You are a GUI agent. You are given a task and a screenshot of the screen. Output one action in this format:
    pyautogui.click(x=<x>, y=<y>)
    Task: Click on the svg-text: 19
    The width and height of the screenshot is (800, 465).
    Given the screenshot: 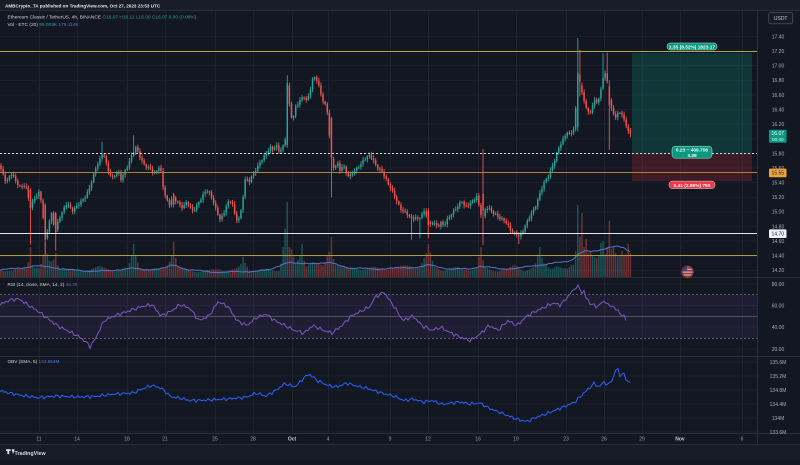 What is the action you would take?
    pyautogui.click(x=516, y=440)
    